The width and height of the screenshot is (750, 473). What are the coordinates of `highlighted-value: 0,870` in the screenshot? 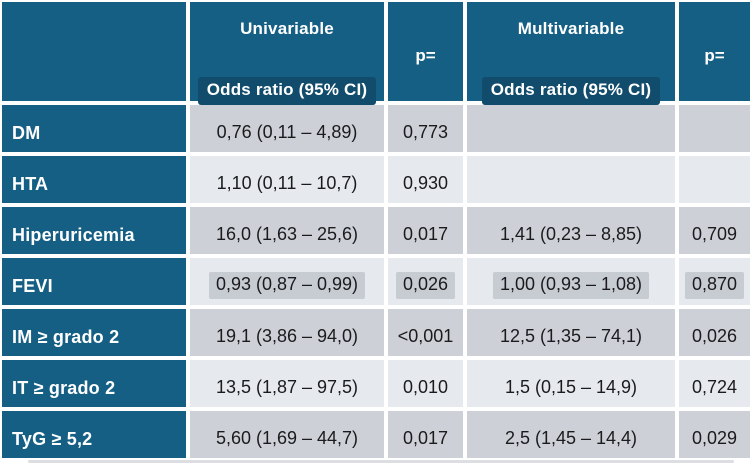 It's located at (714, 285).